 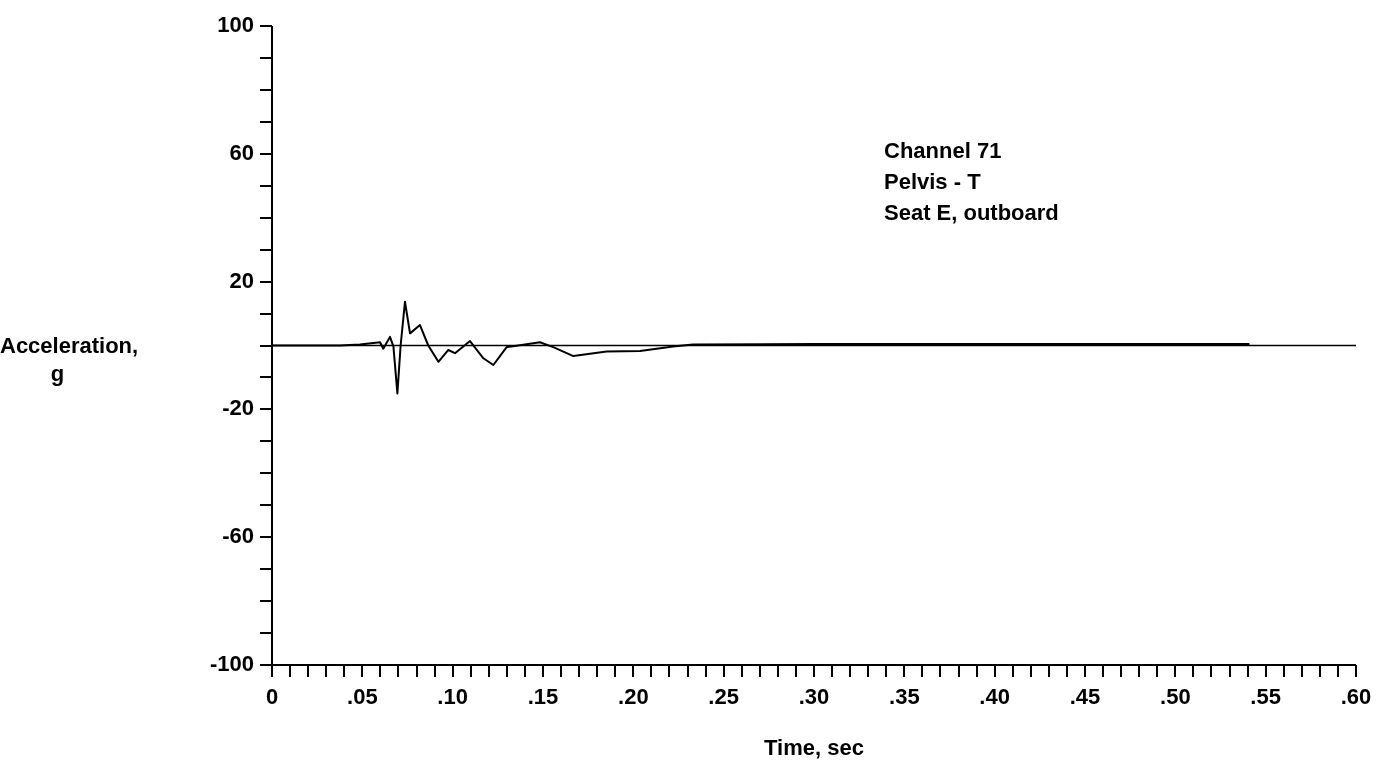 I want to click on x-tick-label: .25, so click(x=723, y=697).